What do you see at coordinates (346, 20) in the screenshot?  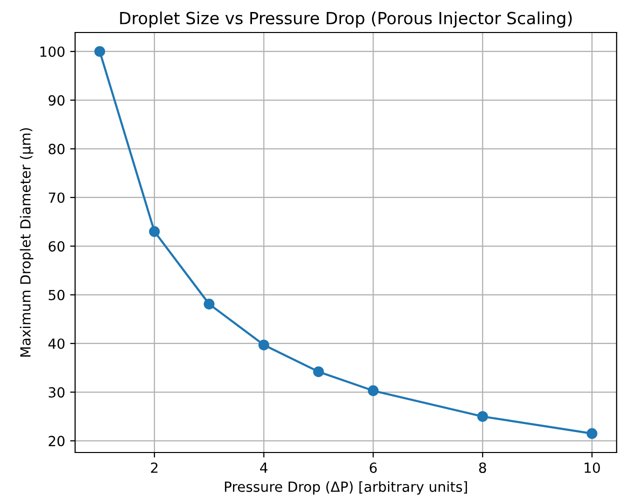 I see `chart-title: Droplet Size vs Pressure Drop (Porous Injector Scaling)` at bounding box center [346, 20].